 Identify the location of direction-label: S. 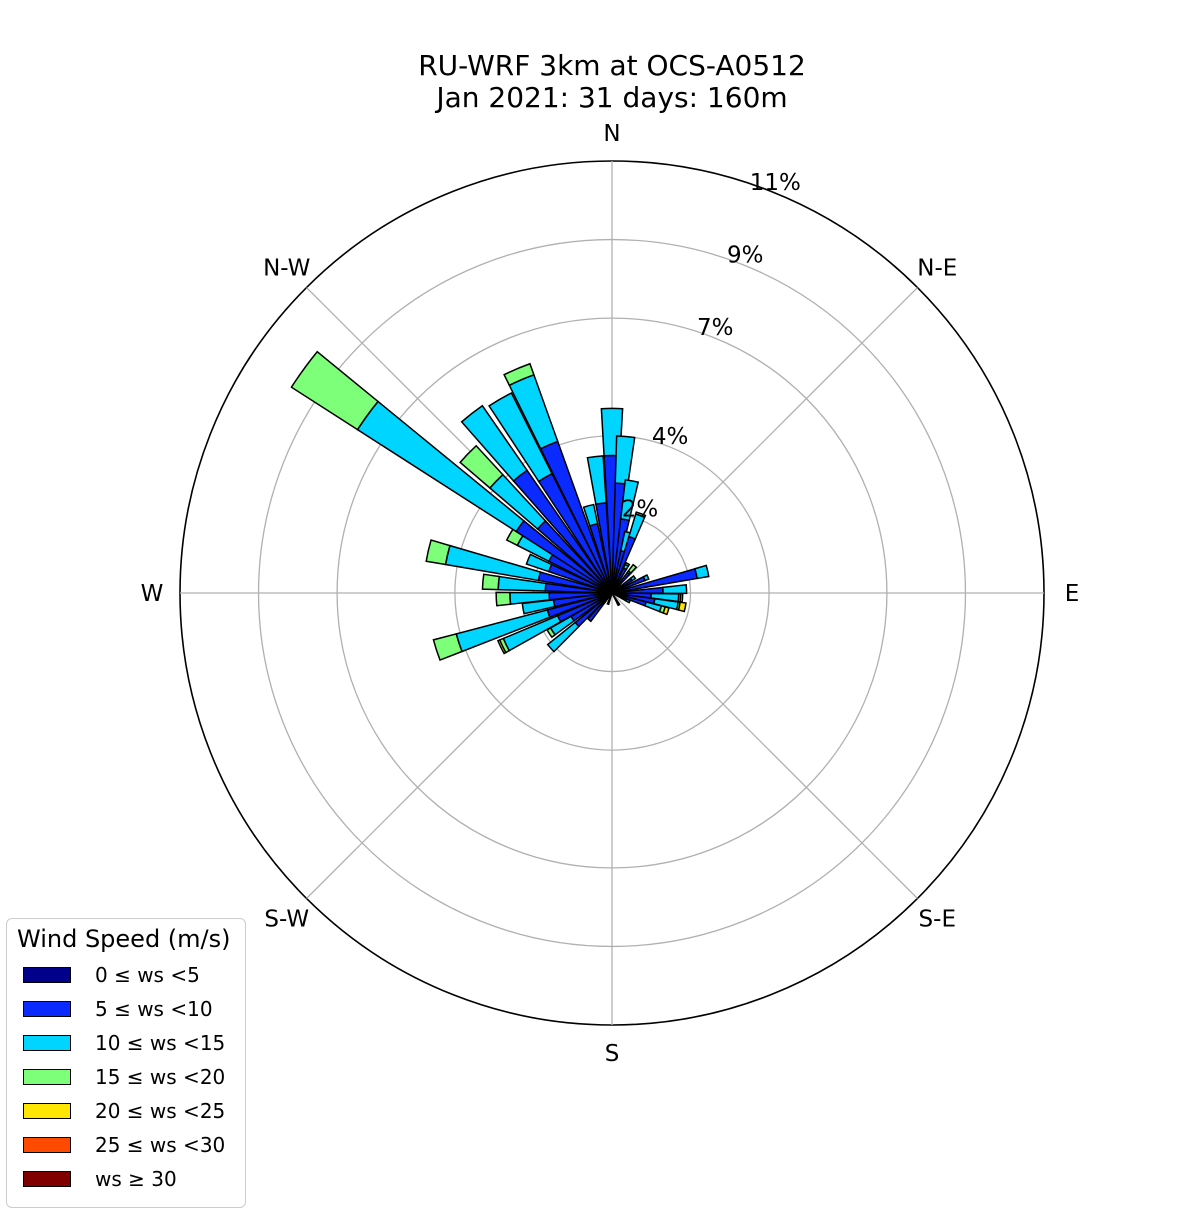
(612, 1054).